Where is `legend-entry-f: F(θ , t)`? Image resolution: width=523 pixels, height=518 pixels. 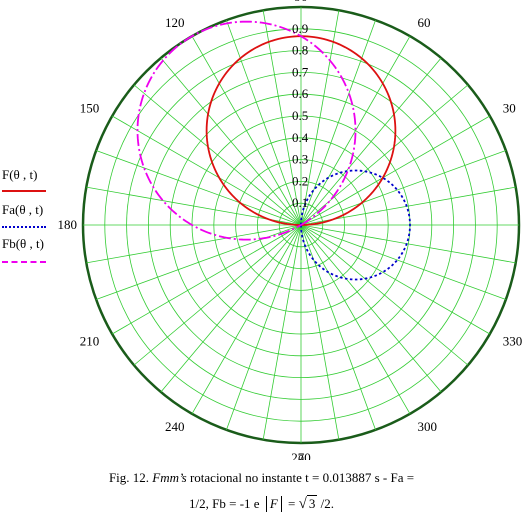
legend-entry-f: F(θ , t) is located at coordinates (32, 175).